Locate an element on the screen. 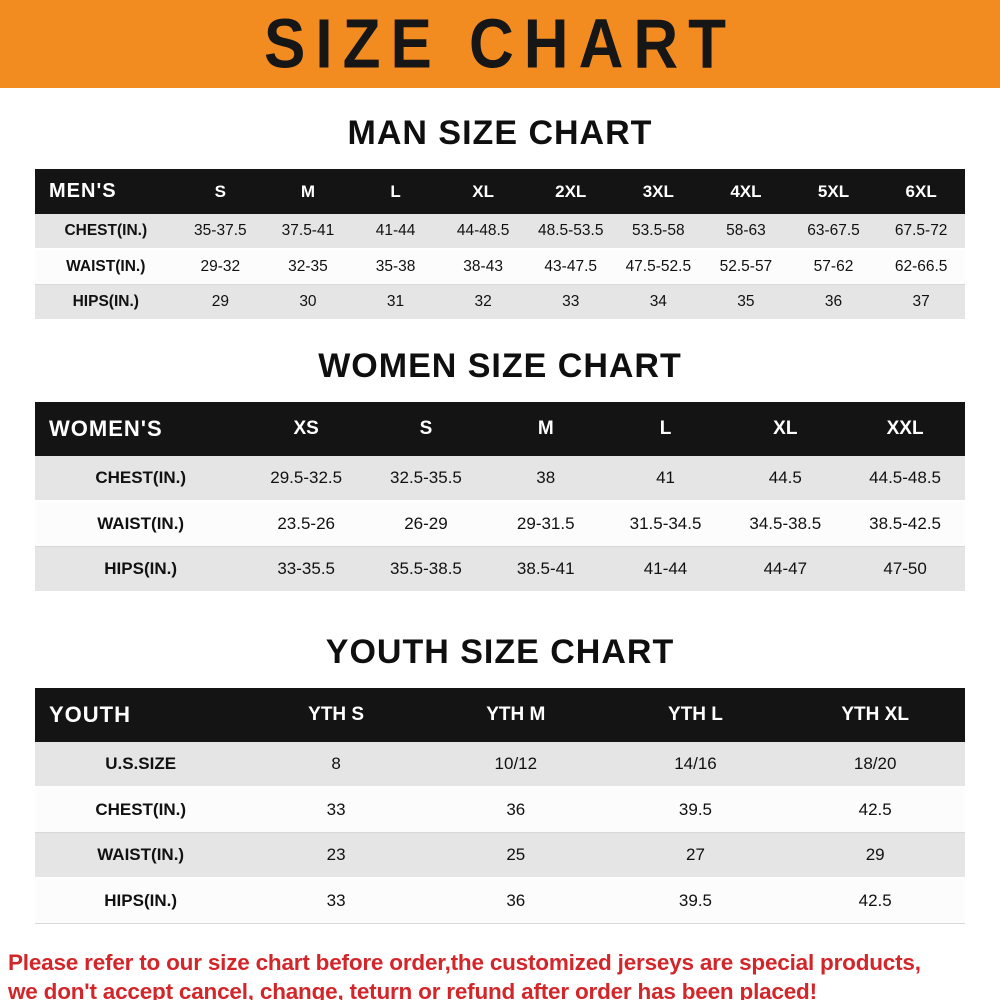  table-corner-header: WOMEN'S is located at coordinates (141, 429).